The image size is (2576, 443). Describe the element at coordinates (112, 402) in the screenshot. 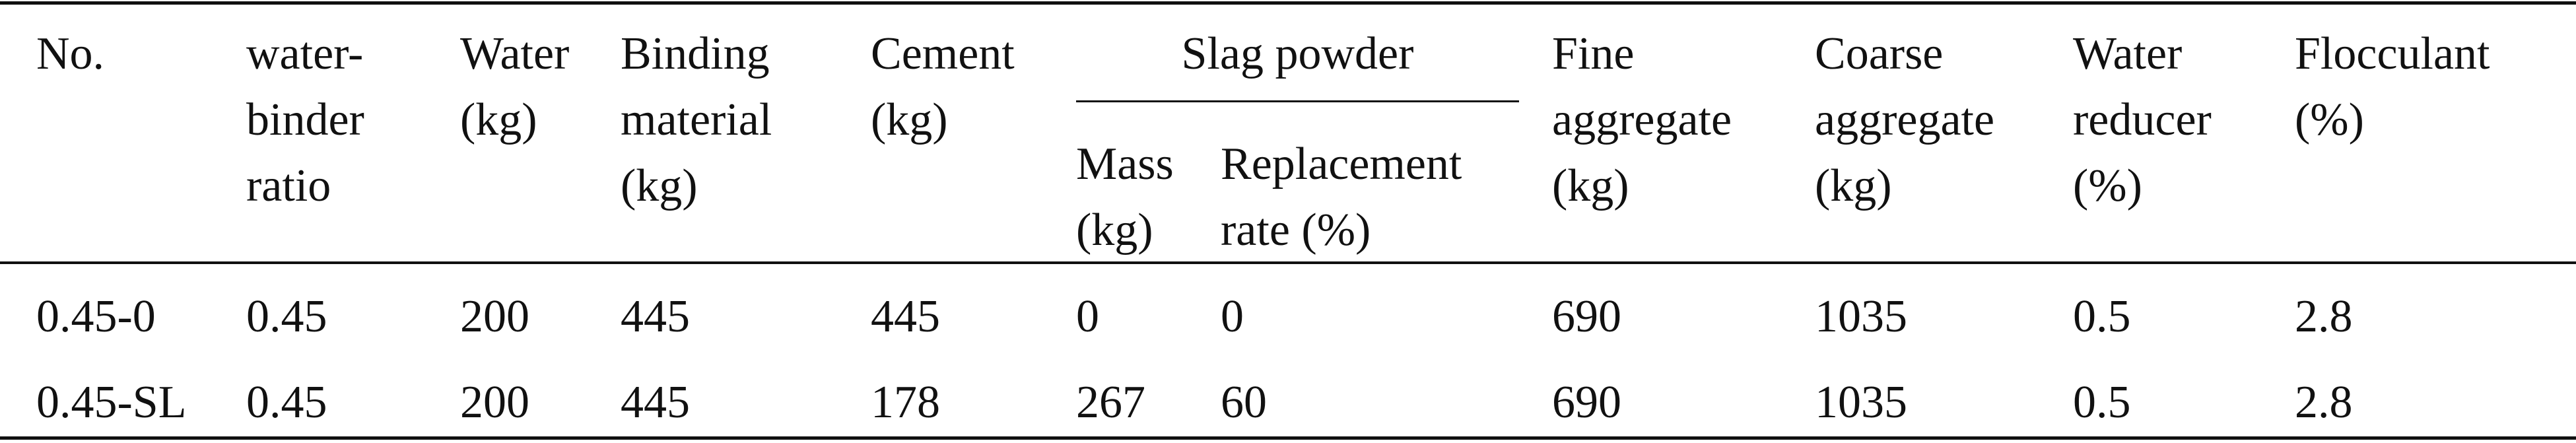

I see `table-cell: 0.45-SL` at that location.